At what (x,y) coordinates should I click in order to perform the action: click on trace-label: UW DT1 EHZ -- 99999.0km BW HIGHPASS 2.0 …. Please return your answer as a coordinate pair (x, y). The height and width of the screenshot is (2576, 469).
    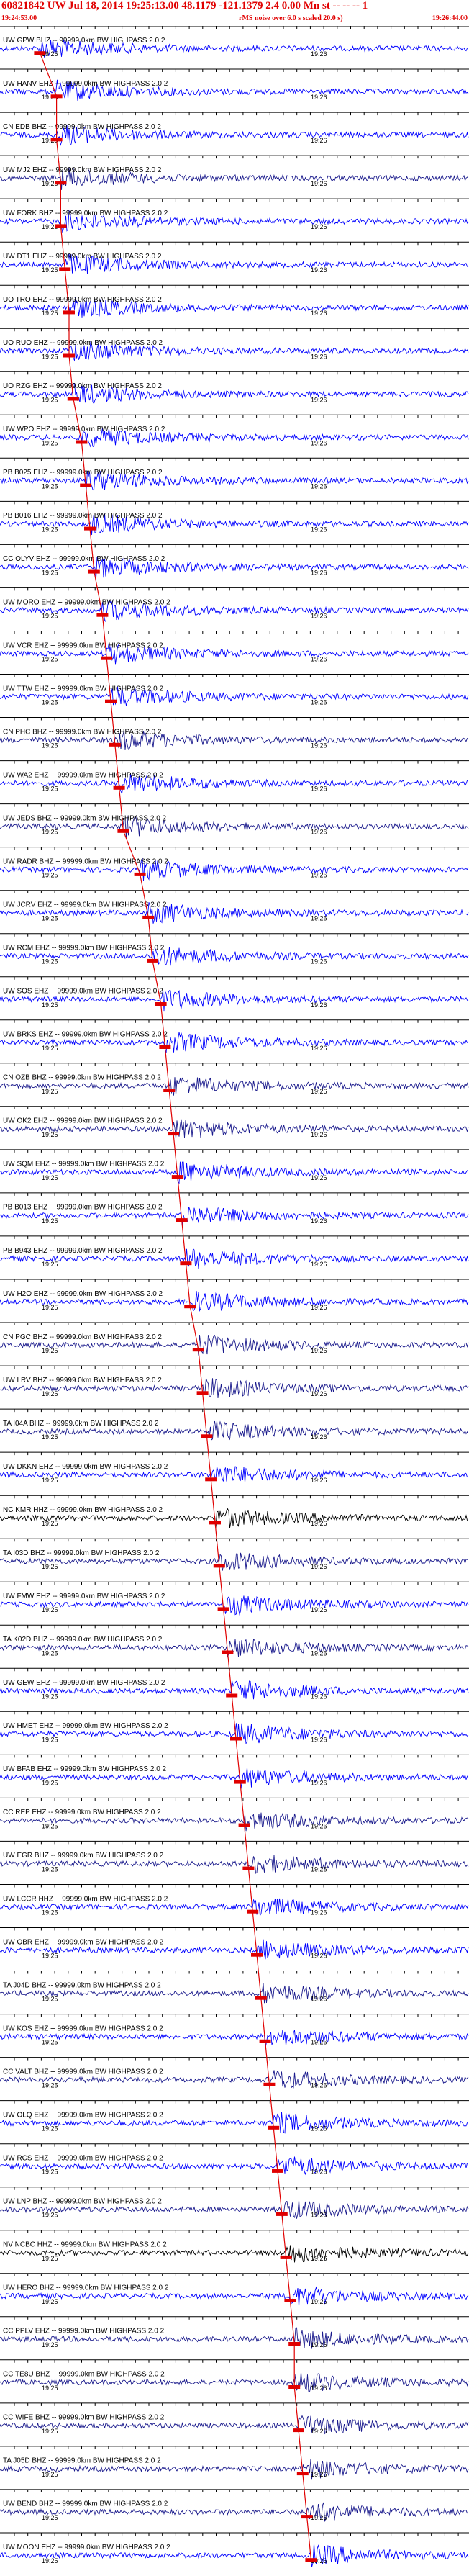
    Looking at the image, I should click on (82, 257).